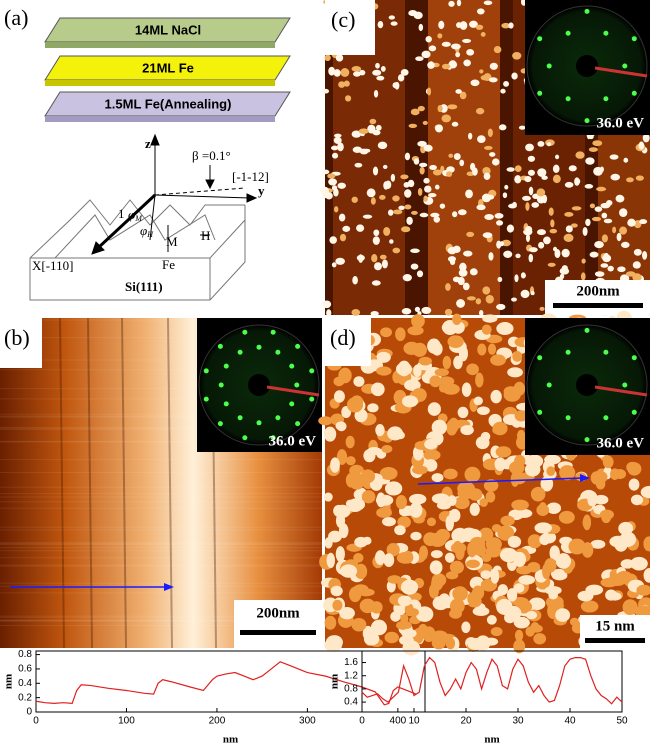  Describe the element at coordinates (307, 721) in the screenshot. I see `x-tick-label: 300` at that location.